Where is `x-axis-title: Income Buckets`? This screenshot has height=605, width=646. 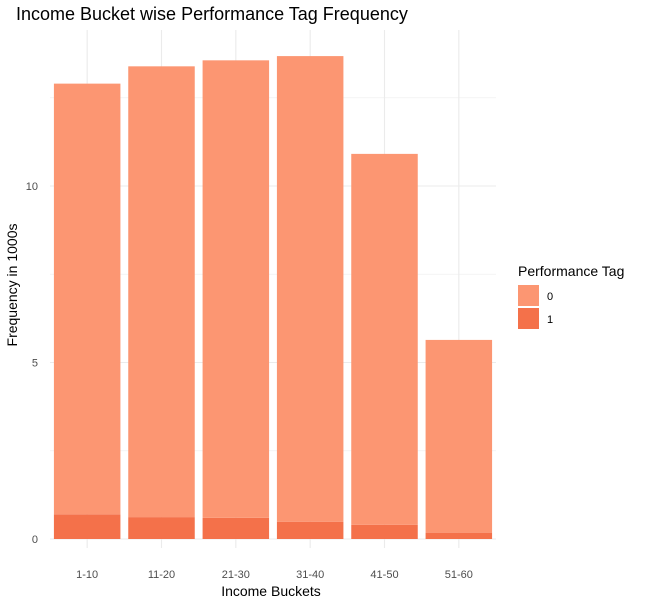
x-axis-title: Income Buckets is located at coordinates (271, 591).